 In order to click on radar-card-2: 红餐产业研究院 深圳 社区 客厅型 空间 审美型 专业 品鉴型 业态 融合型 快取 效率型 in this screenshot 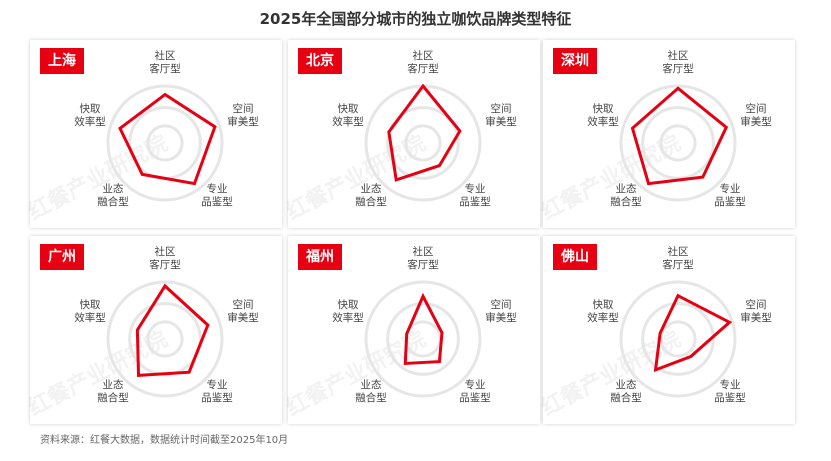, I will do `click(666, 134)`.